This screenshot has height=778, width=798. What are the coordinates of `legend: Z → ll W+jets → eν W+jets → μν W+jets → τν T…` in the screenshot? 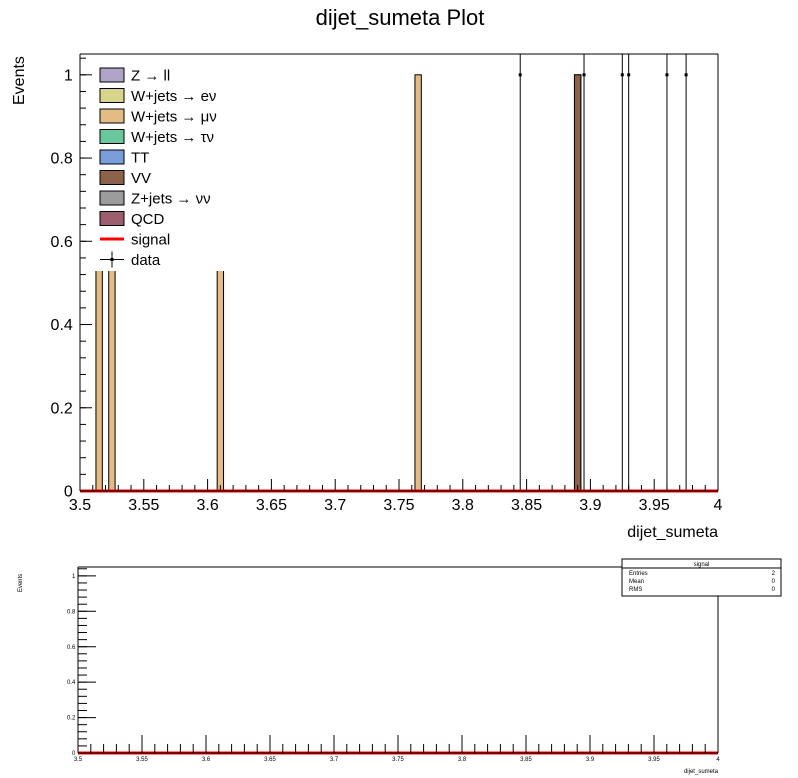 It's located at (169, 168).